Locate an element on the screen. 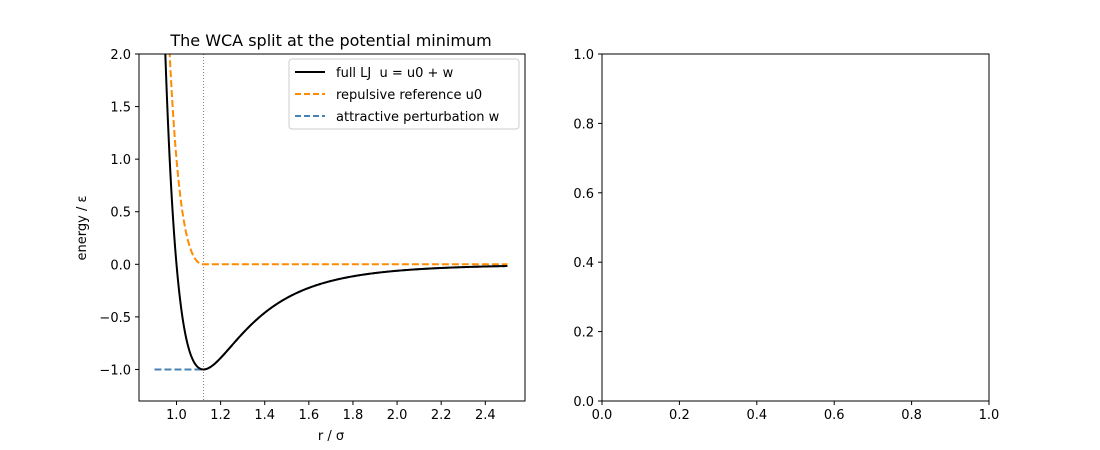 Image resolution: width=1100 pixels, height=450 pixels. legend-box is located at coordinates (404, 94).